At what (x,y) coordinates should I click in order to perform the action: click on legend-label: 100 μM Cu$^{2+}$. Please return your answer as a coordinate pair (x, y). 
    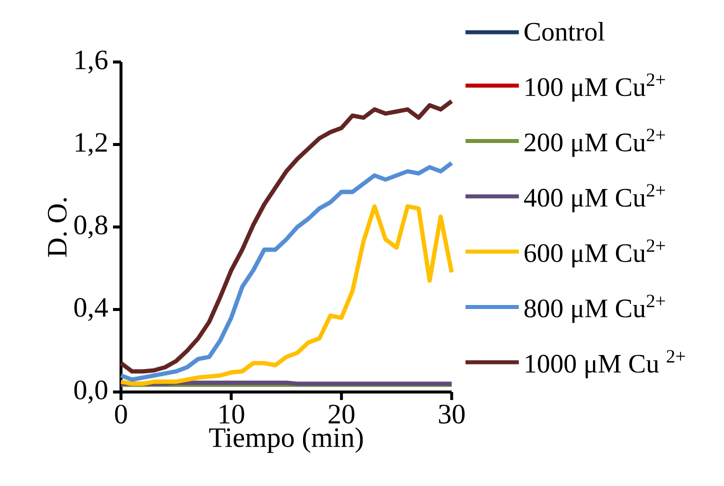
    Looking at the image, I should click on (595, 87).